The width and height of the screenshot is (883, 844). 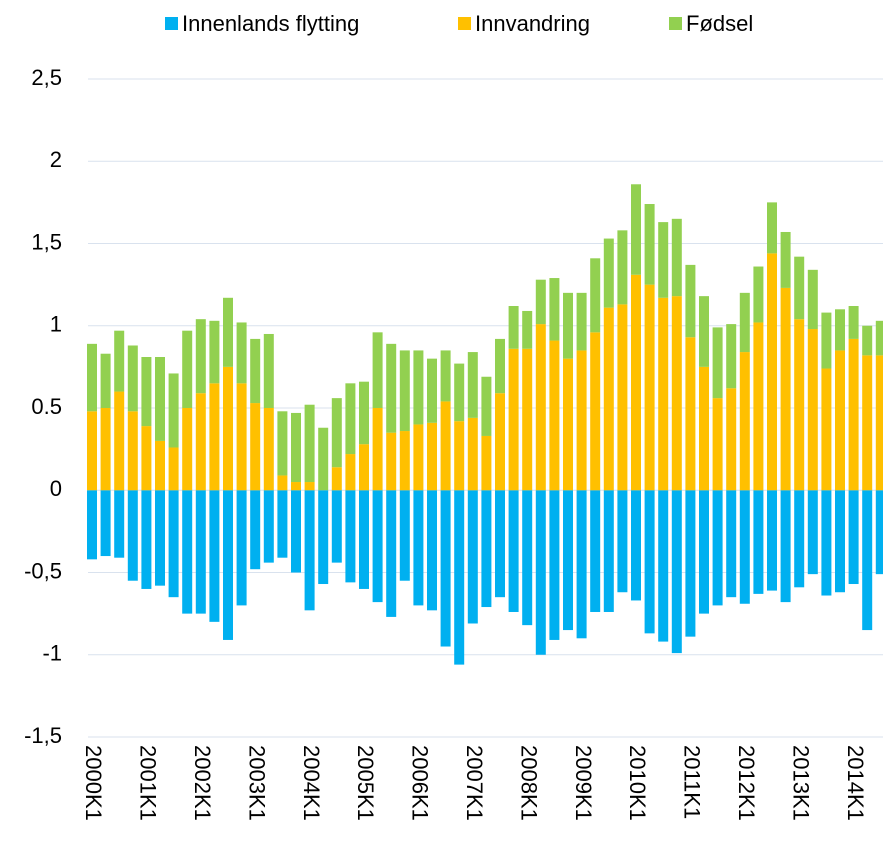 What do you see at coordinates (528, 783) in the screenshot?
I see `x-tick-label: 2008K1` at bounding box center [528, 783].